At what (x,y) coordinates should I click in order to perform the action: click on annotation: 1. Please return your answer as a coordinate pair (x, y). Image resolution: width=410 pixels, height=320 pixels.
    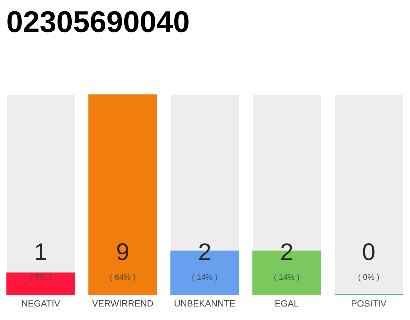
    Looking at the image, I should click on (41, 252).